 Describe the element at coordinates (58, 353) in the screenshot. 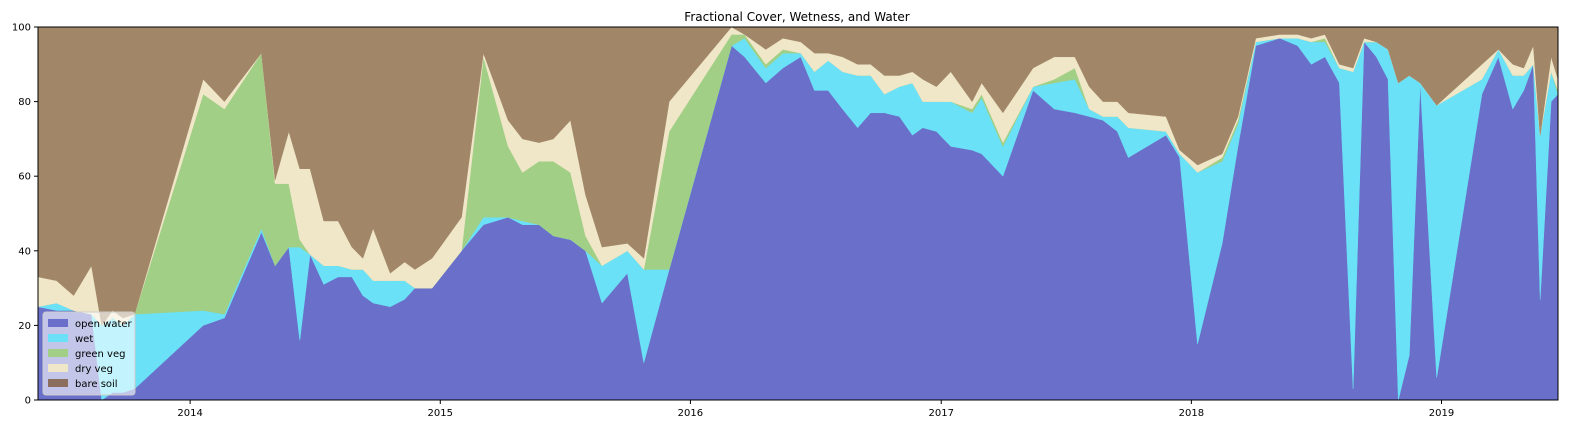

I see `legend-swatch-green-veg` at that location.